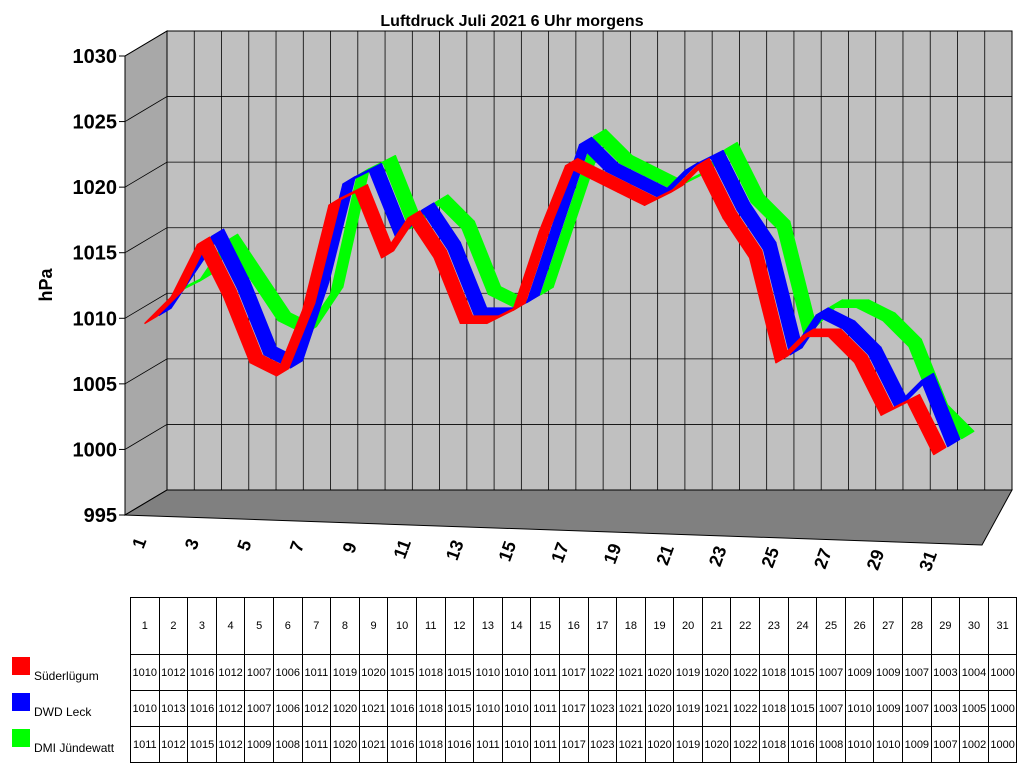 This screenshot has width=1024, height=768. I want to click on table-header-cell: 30, so click(974, 626).